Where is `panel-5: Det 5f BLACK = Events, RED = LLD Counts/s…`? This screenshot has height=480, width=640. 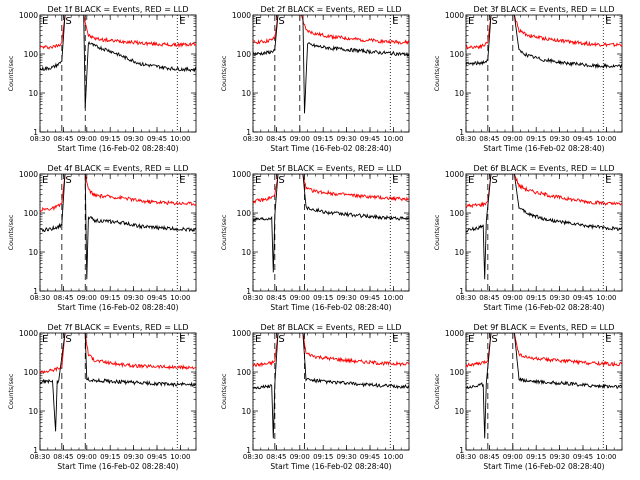
panel-5: Det 5f BLACK = Events, RED = LLD Counts/s… is located at coordinates (315, 238).